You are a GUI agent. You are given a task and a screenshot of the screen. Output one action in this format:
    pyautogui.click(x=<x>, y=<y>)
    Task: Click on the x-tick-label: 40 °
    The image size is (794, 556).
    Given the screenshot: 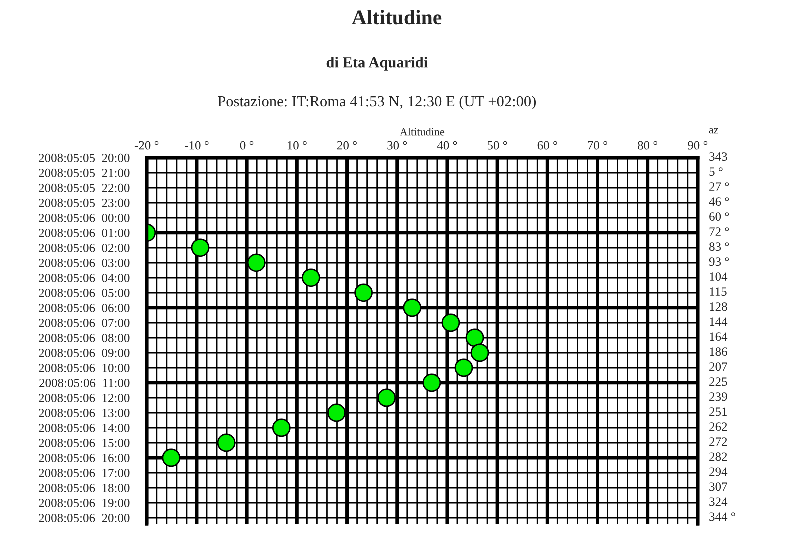 What is the action you would take?
    pyautogui.click(x=447, y=145)
    